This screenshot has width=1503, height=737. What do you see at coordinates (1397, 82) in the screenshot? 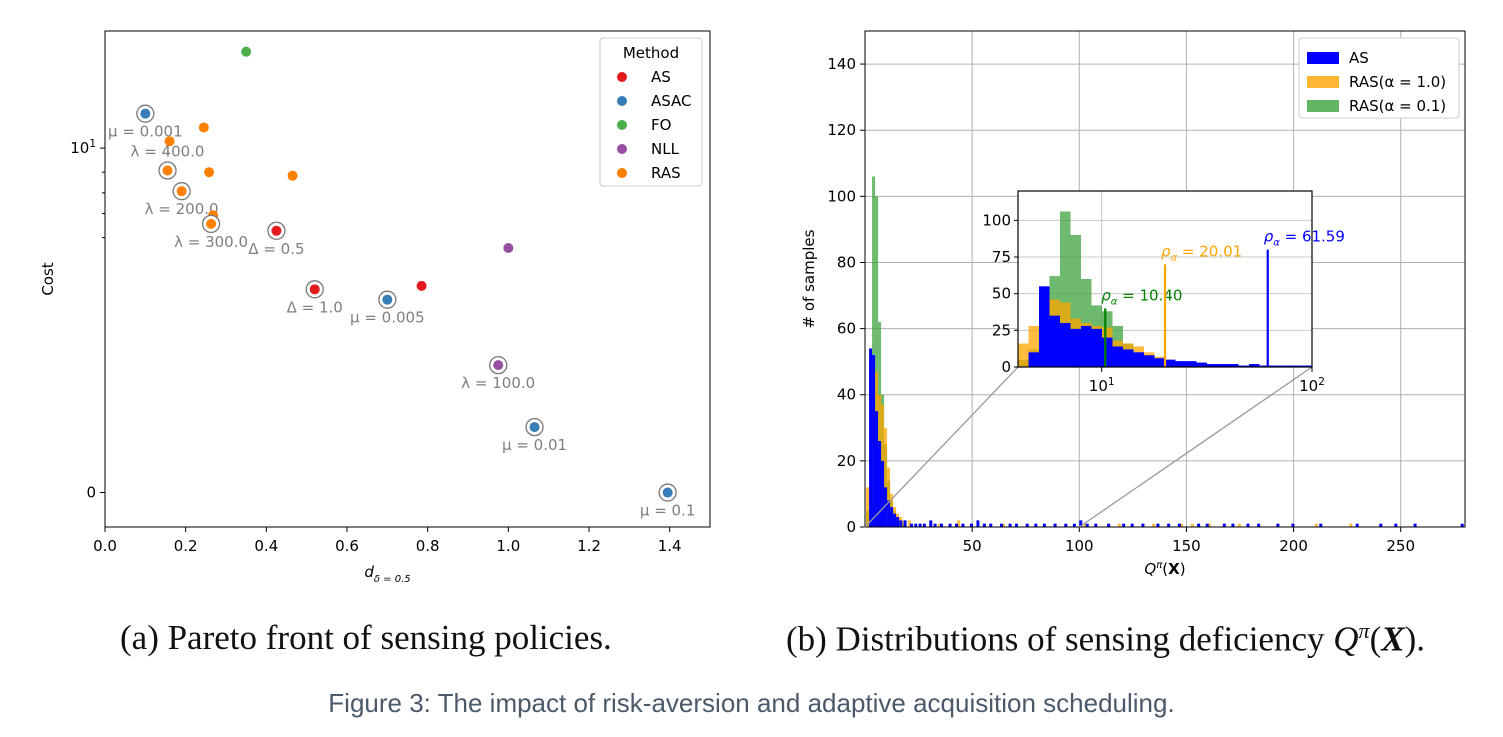
I see `legend-label: RAS(α = 1.0)` at bounding box center [1397, 82].